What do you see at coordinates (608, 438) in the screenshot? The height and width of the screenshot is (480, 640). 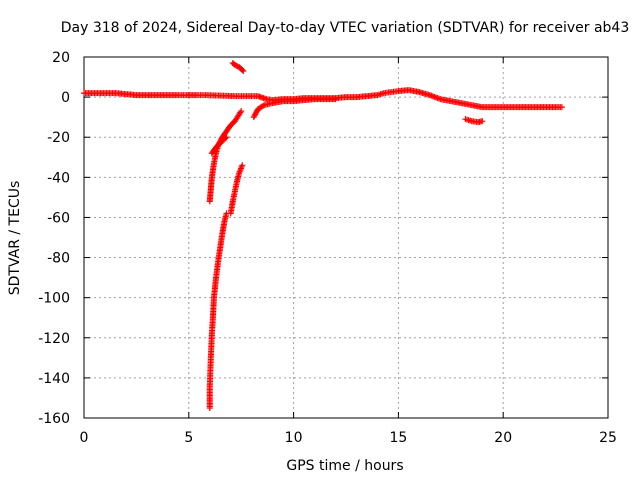 I see `x-tick-label: 25` at bounding box center [608, 438].